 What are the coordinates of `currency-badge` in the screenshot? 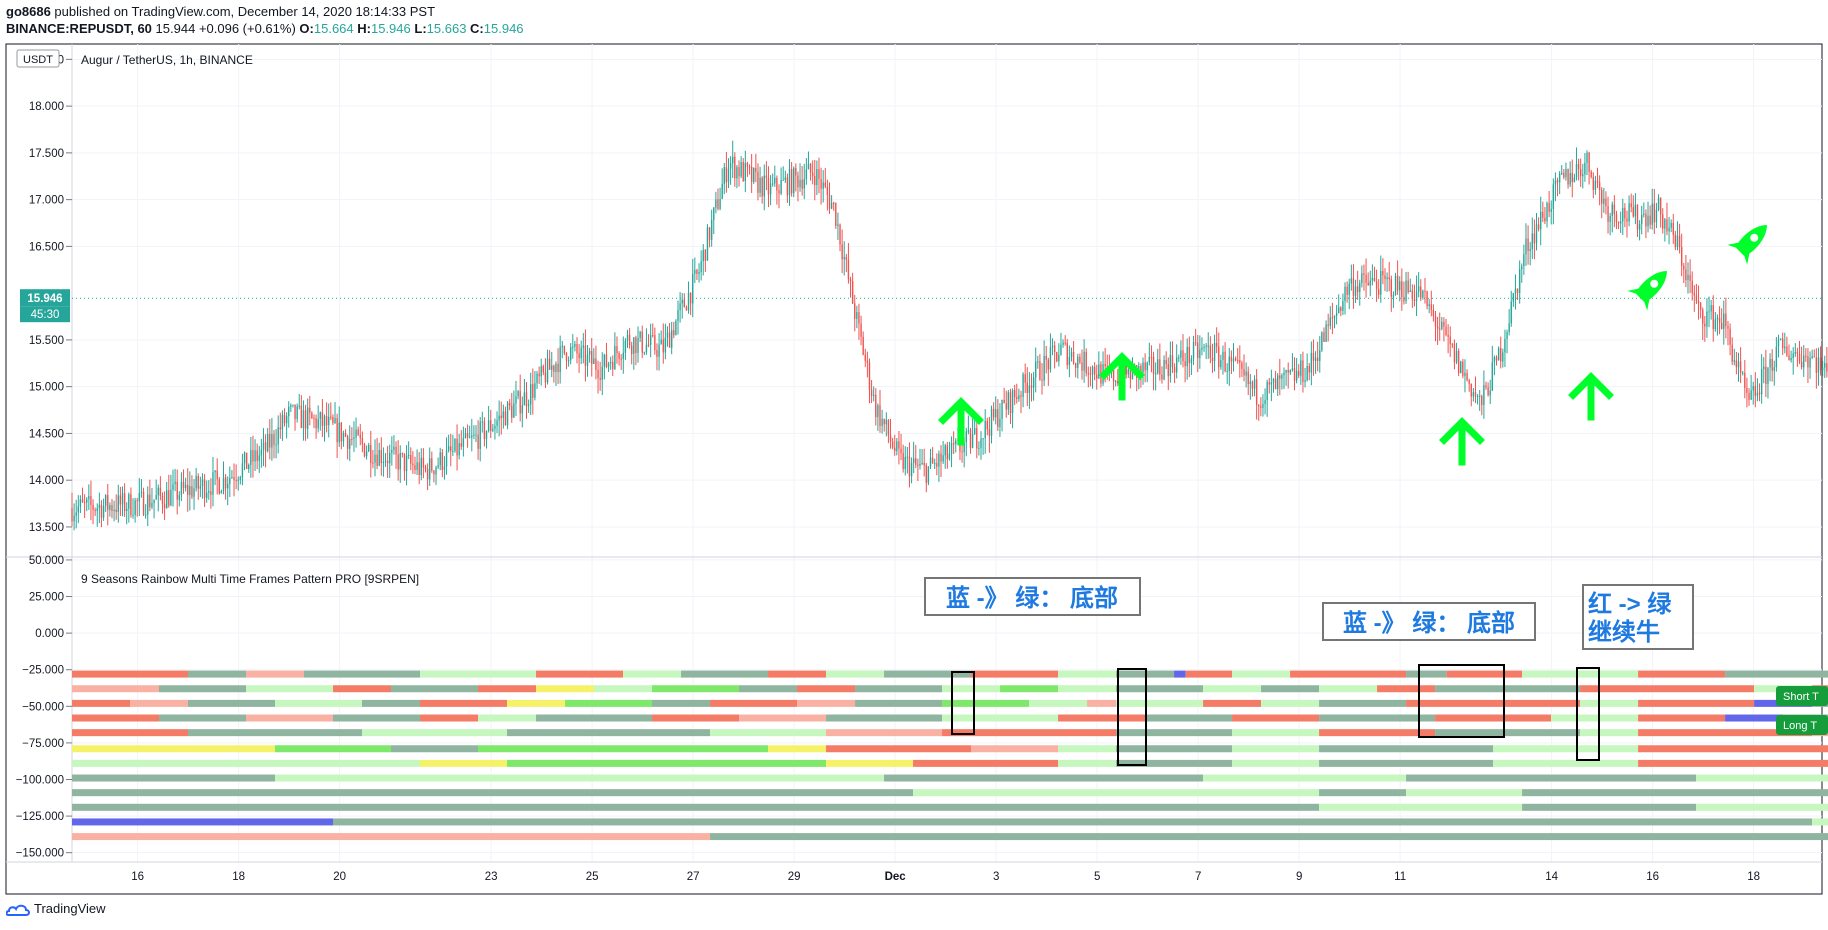 It's located at (38, 58).